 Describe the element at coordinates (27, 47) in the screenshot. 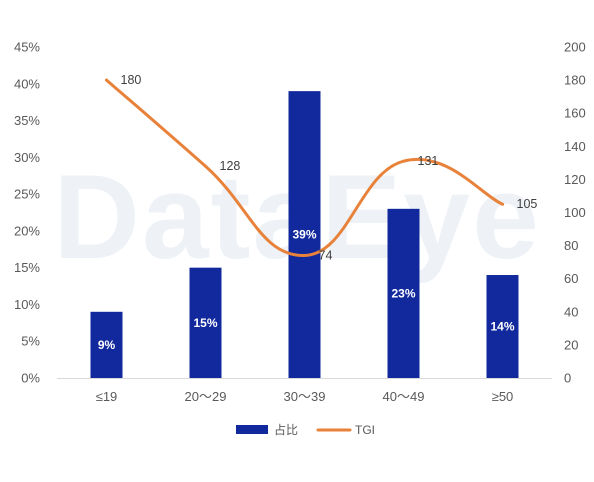

I see `left-axis-tick-label: 45%` at that location.